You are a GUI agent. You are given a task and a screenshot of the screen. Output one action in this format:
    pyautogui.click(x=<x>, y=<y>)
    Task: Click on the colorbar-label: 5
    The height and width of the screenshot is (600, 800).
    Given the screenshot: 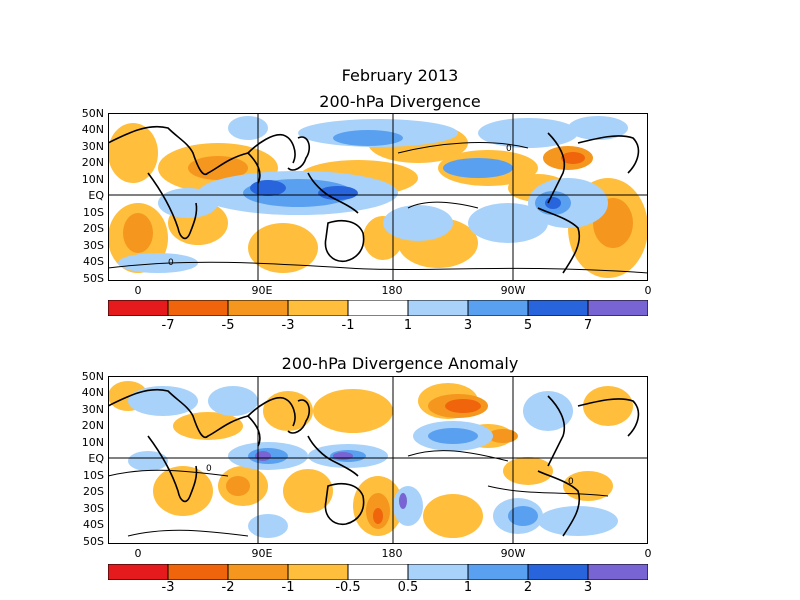 What is the action you would take?
    pyautogui.click(x=528, y=325)
    